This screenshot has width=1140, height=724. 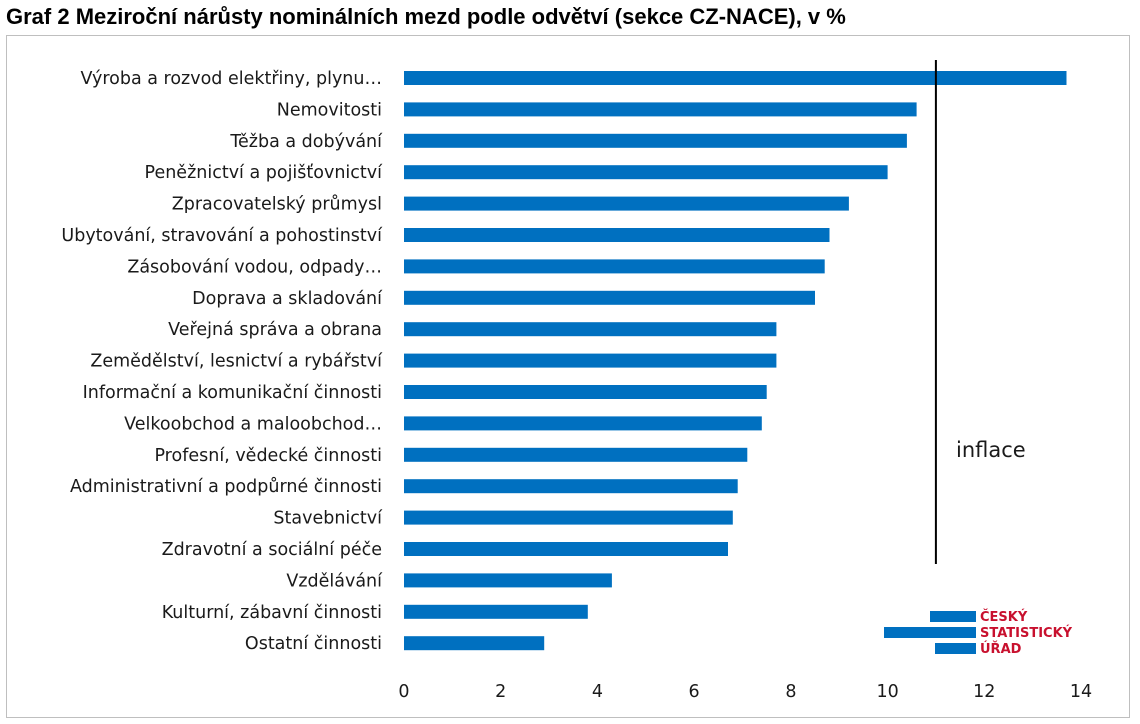 What do you see at coordinates (329, 110) in the screenshot?
I see `category-label: Nemovitosti` at bounding box center [329, 110].